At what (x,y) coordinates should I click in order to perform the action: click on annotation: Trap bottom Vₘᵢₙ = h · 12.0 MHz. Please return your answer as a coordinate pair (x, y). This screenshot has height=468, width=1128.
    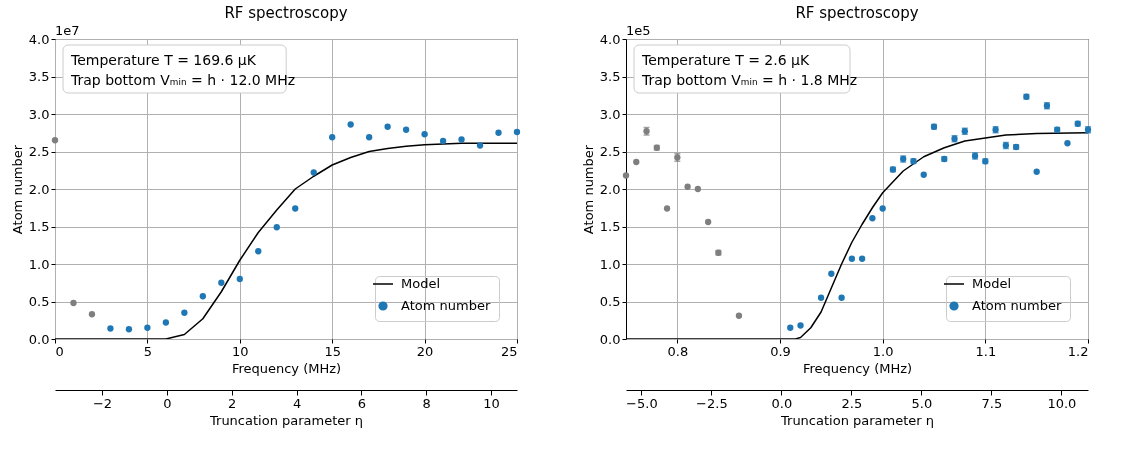
    Looking at the image, I should click on (183, 80).